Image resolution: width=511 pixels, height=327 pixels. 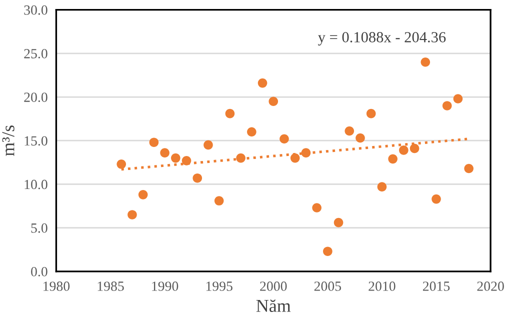 What do you see at coordinates (273, 286) in the screenshot?
I see `x-tick-label: 2000` at bounding box center [273, 286].